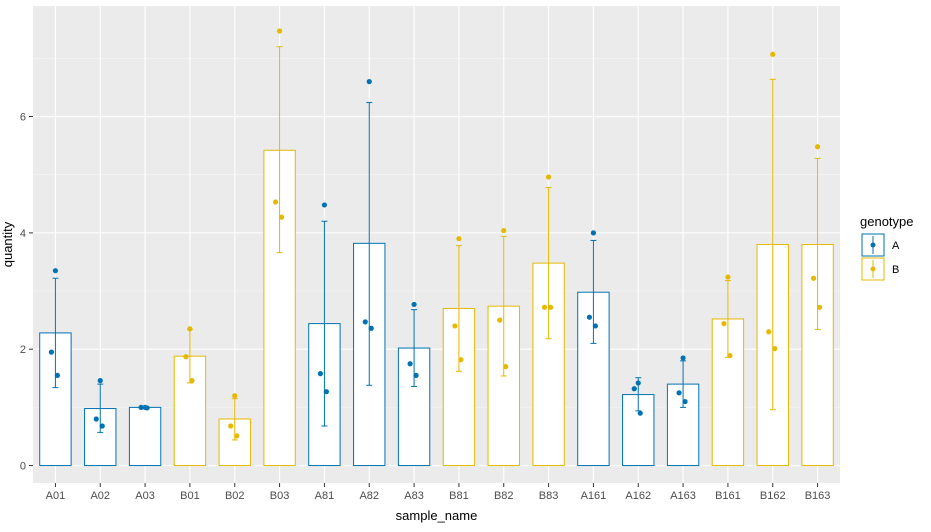  What do you see at coordinates (190, 496) in the screenshot?
I see `x-tick-label-b01: B01` at bounding box center [190, 496].